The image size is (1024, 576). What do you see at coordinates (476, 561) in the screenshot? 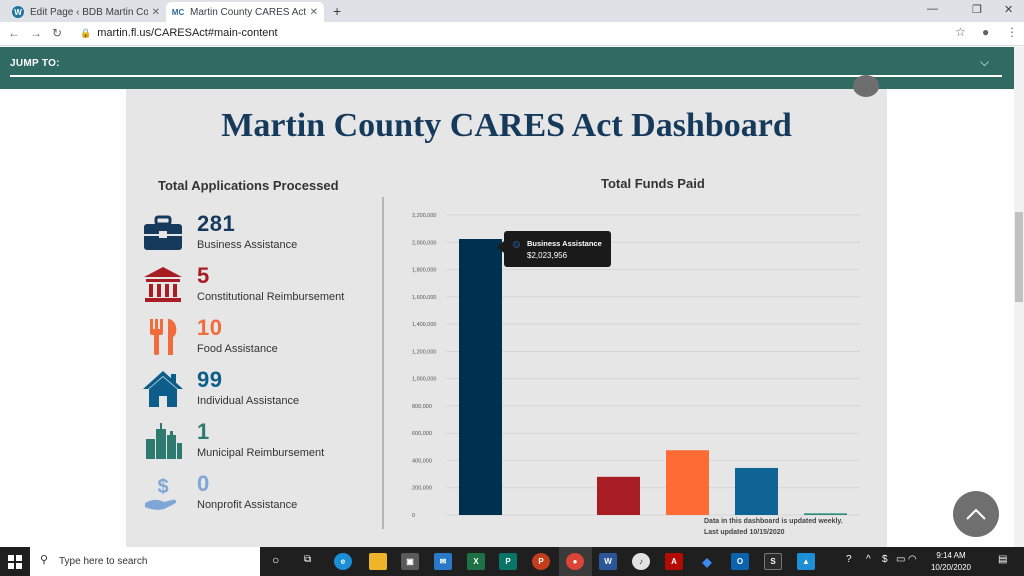
I see `excel-icon: X` at bounding box center [476, 561].